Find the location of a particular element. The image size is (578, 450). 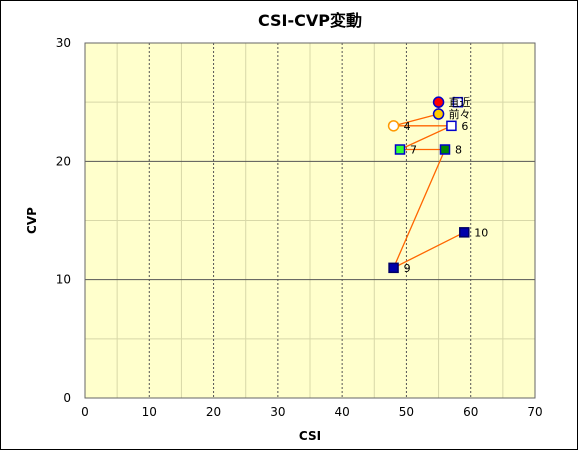

point-label: 8 is located at coordinates (458, 150).